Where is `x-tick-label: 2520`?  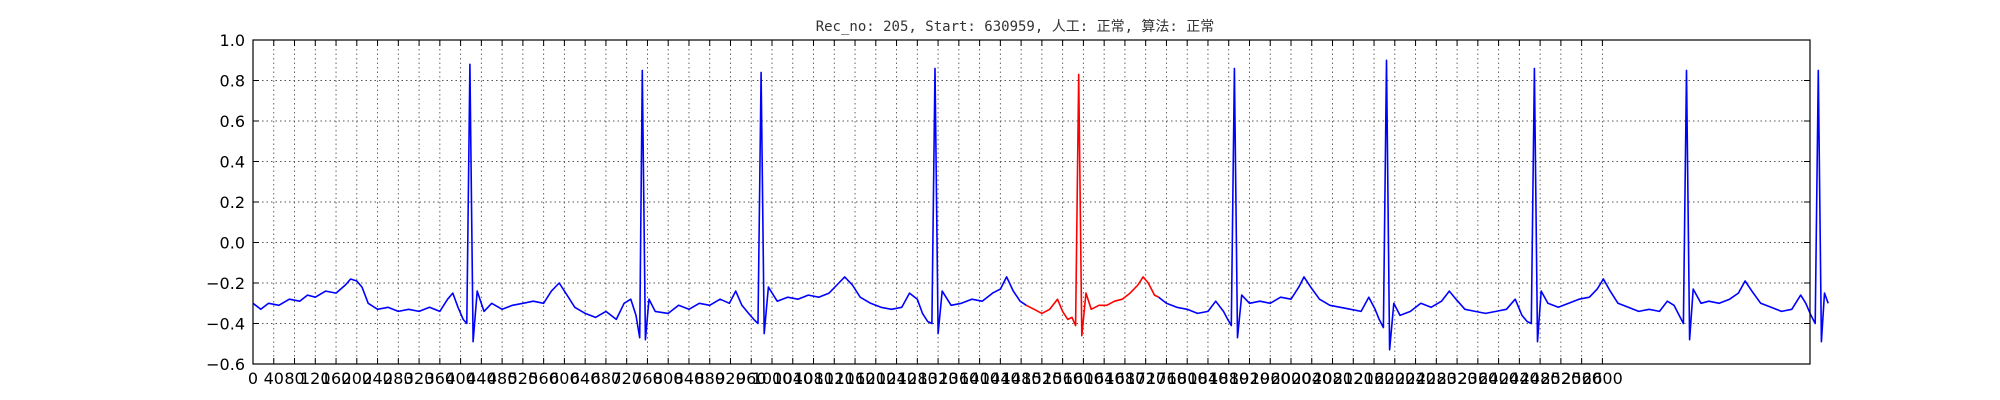
x-tick-label: 2520 is located at coordinates (1561, 378).